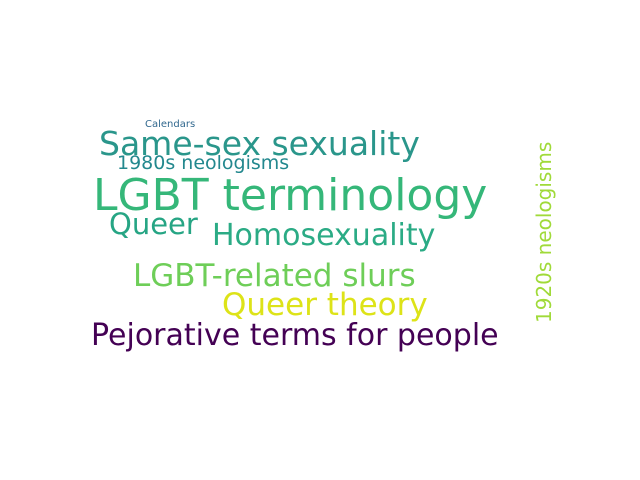 The image size is (640, 480). Describe the element at coordinates (325, 305) in the screenshot. I see `word-queer-theory: Queer theory` at that location.